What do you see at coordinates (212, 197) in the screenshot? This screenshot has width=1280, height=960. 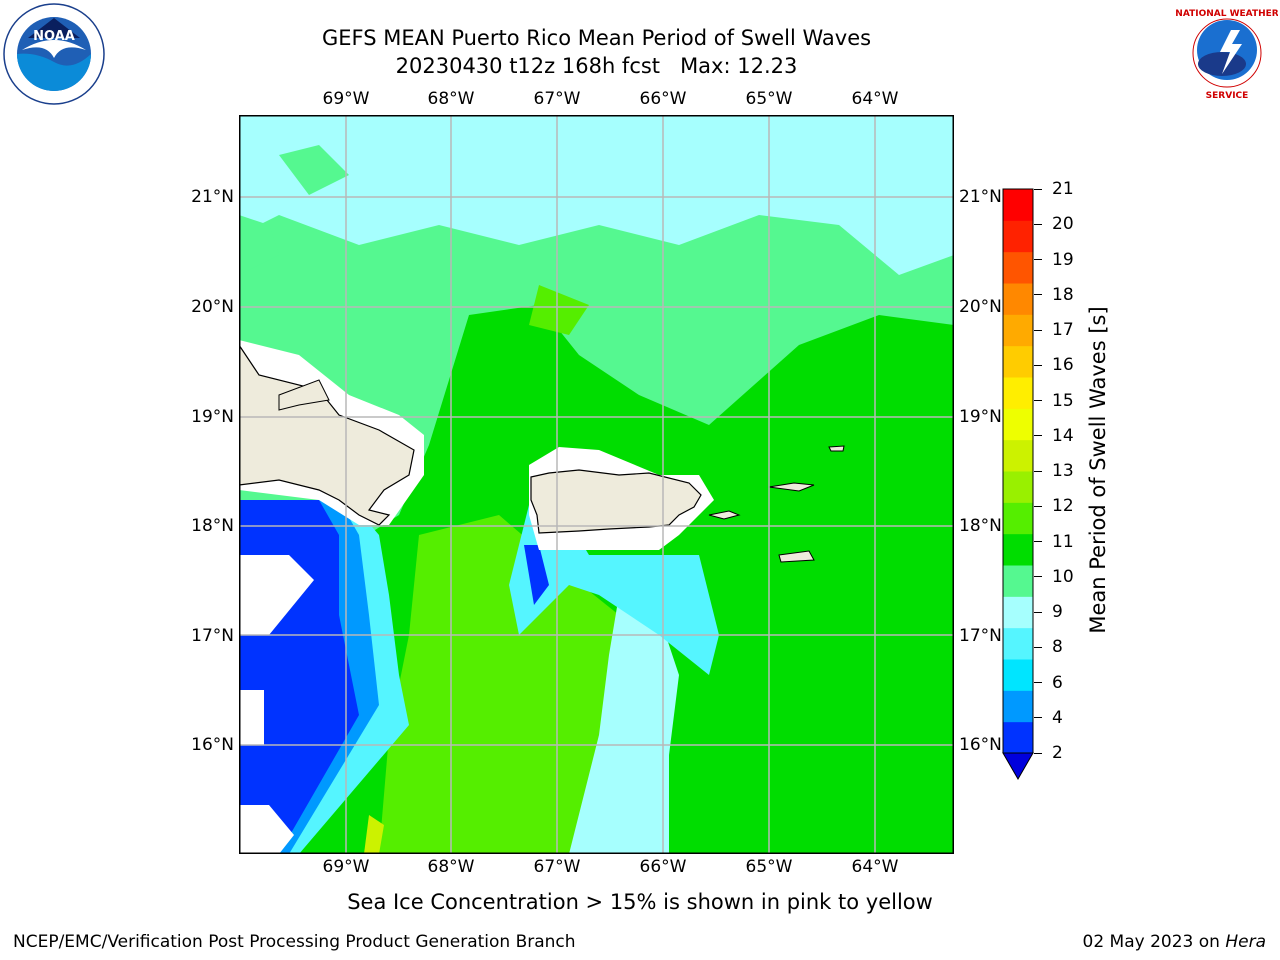 I see `lat-label-left: 21°N` at bounding box center [212, 197].